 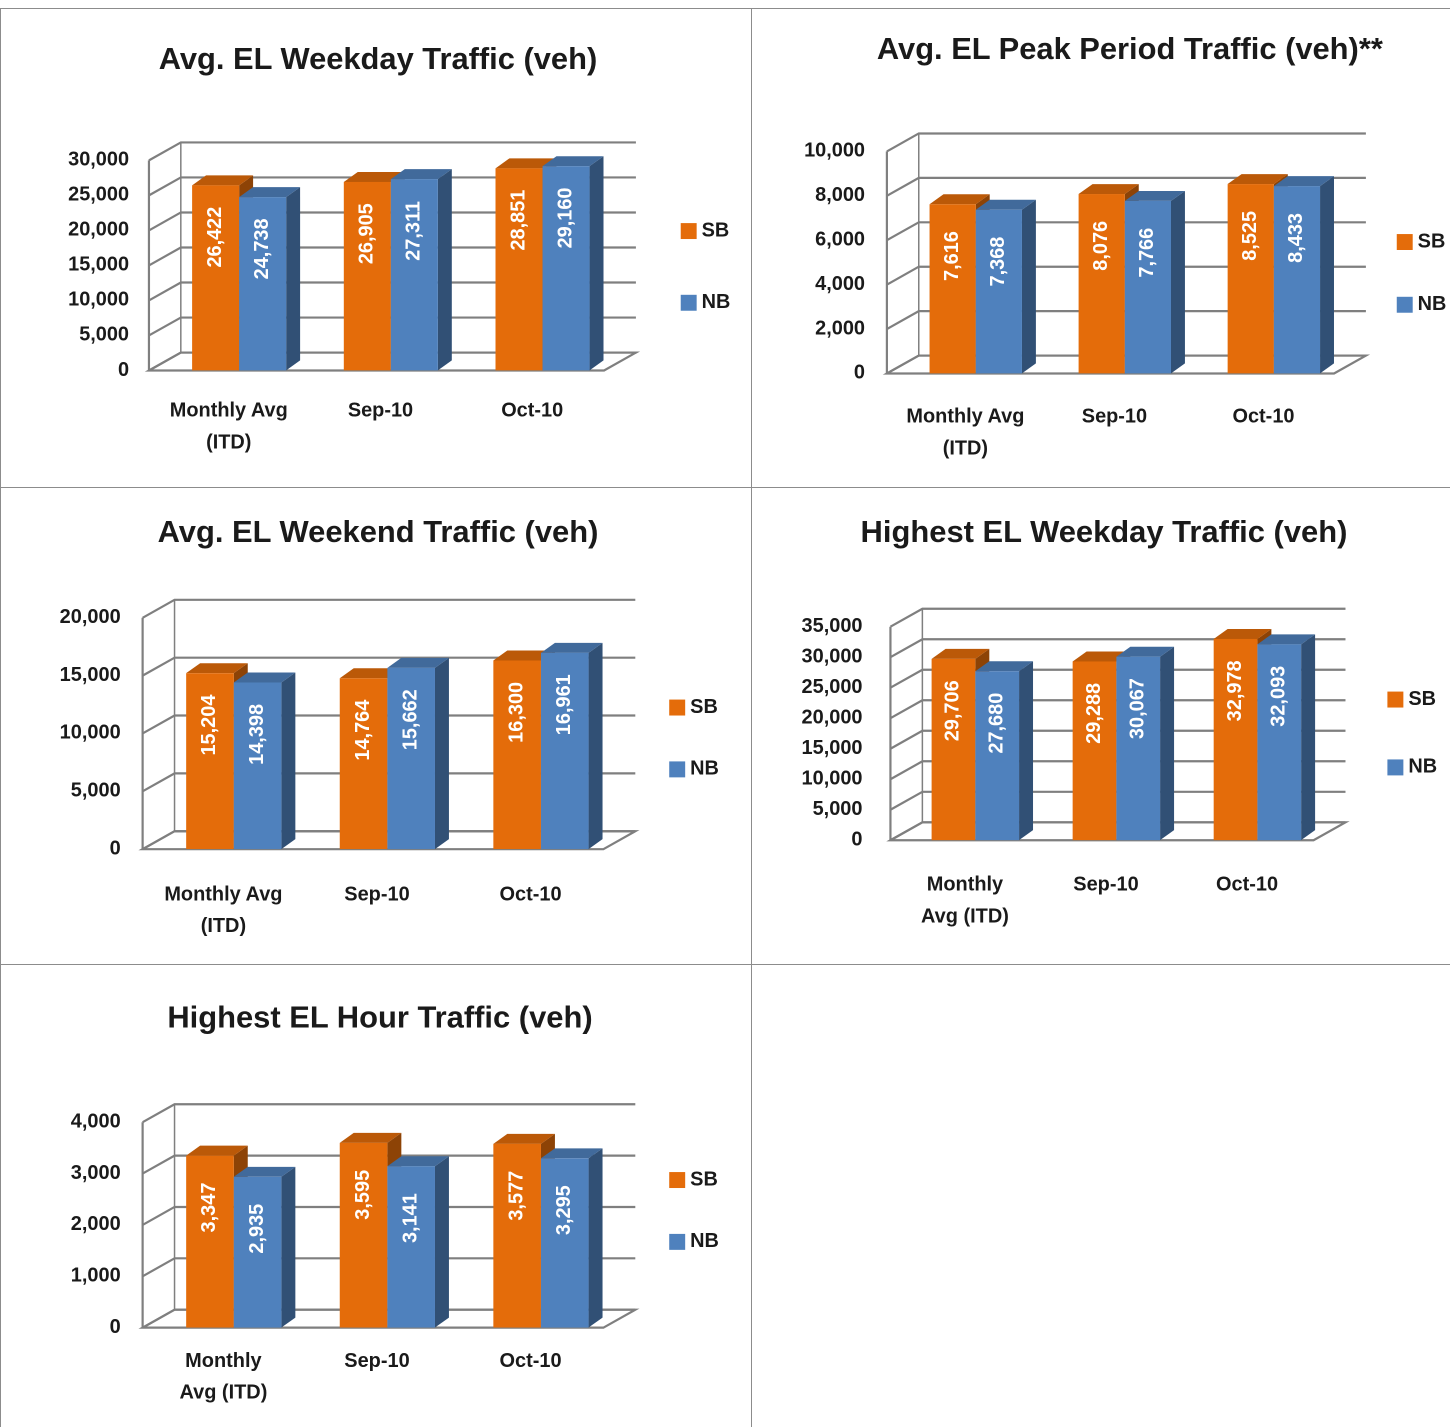 I want to click on data-label: 24,738, so click(x=262, y=248).